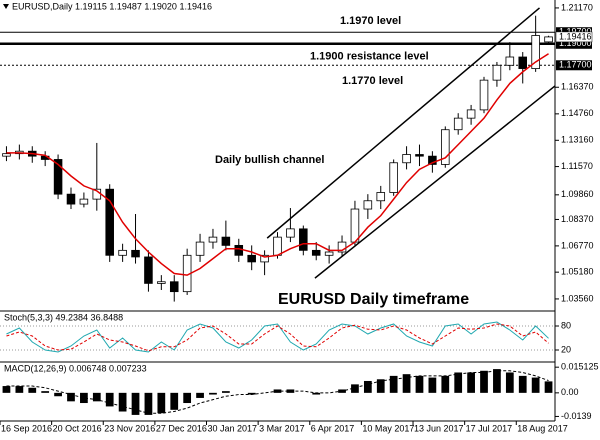 Image resolution: width=600 pixels, height=440 pixels. I want to click on header-icon, so click(6, 6).